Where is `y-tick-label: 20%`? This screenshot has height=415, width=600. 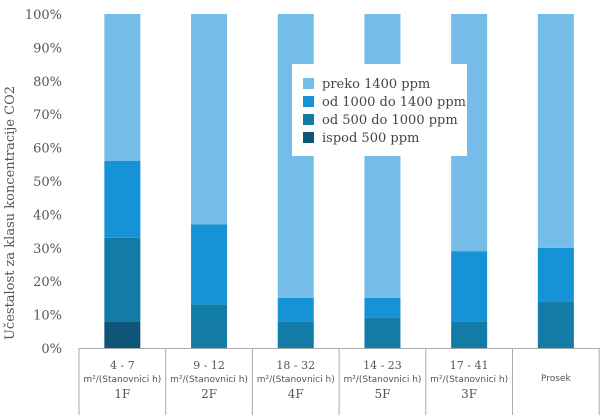 y-tick-label: 20% is located at coordinates (47, 282).